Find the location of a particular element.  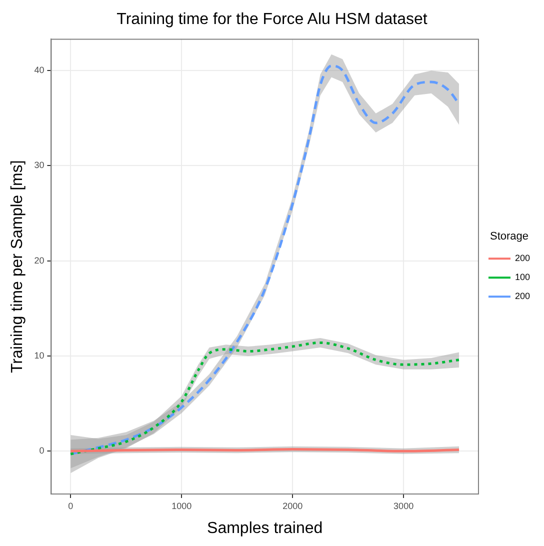

y-tick-label: 0 is located at coordinates (41, 451).